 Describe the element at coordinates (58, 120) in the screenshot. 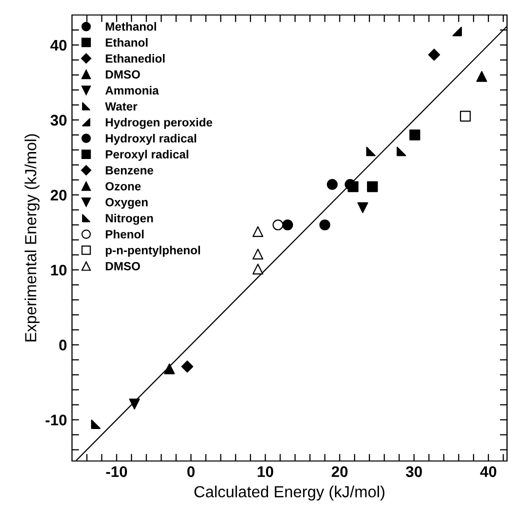

I see `y-tick-label: 30` at that location.